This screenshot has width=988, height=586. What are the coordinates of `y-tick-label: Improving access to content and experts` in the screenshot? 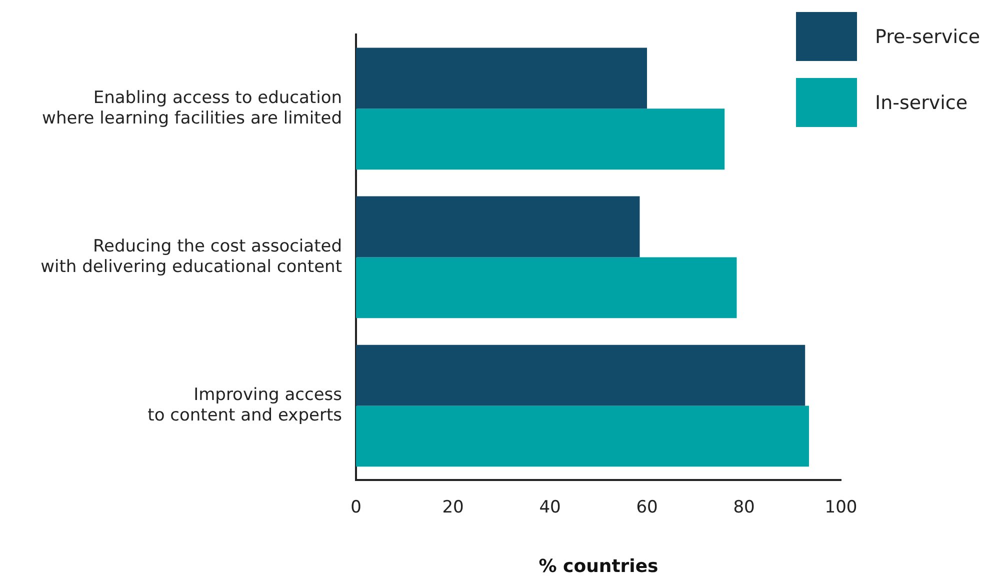 It's located at (245, 405).